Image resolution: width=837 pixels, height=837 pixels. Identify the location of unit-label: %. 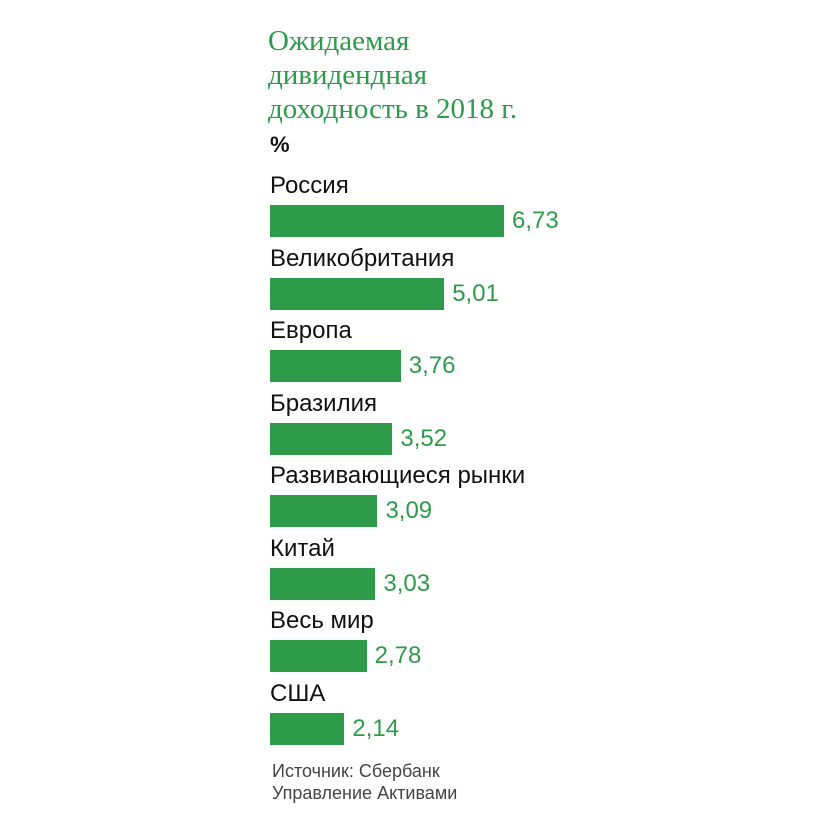
(280, 144).